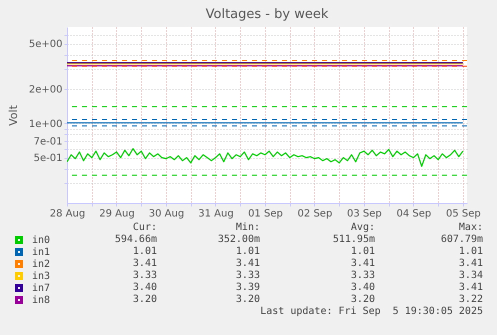  I want to click on legend-label: in0, so click(41, 240).